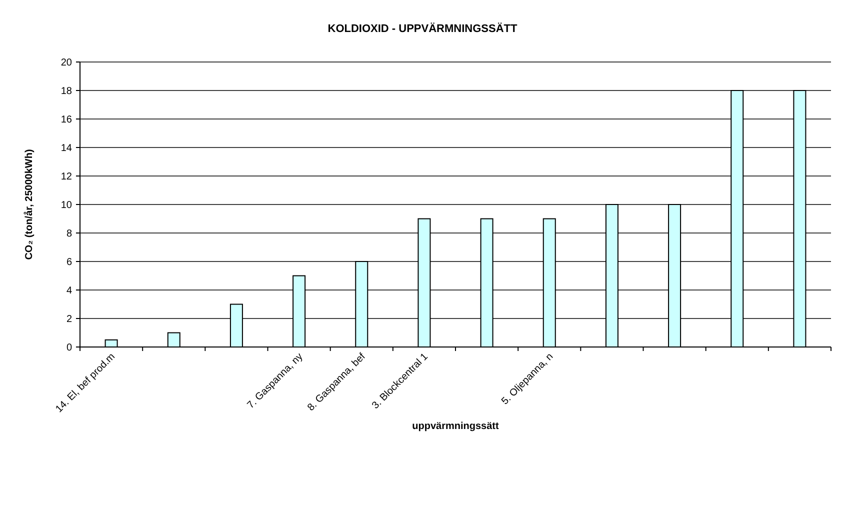  Describe the element at coordinates (29, 204) in the screenshot. I see `y-axis-title: CO₂ (ton/år, 25000kWh)` at that location.